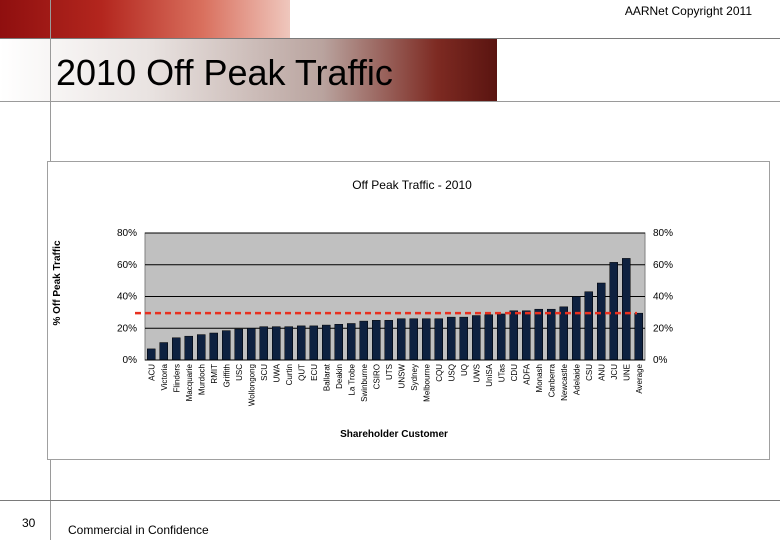 The image size is (780, 540). I want to click on x-tick-label: Deakin, so click(339, 376).